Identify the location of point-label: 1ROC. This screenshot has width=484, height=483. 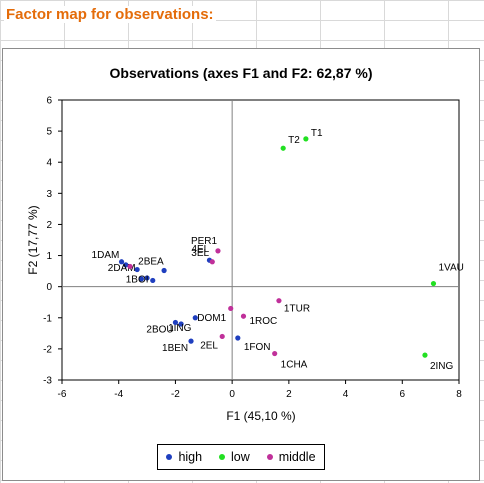
(263, 321).